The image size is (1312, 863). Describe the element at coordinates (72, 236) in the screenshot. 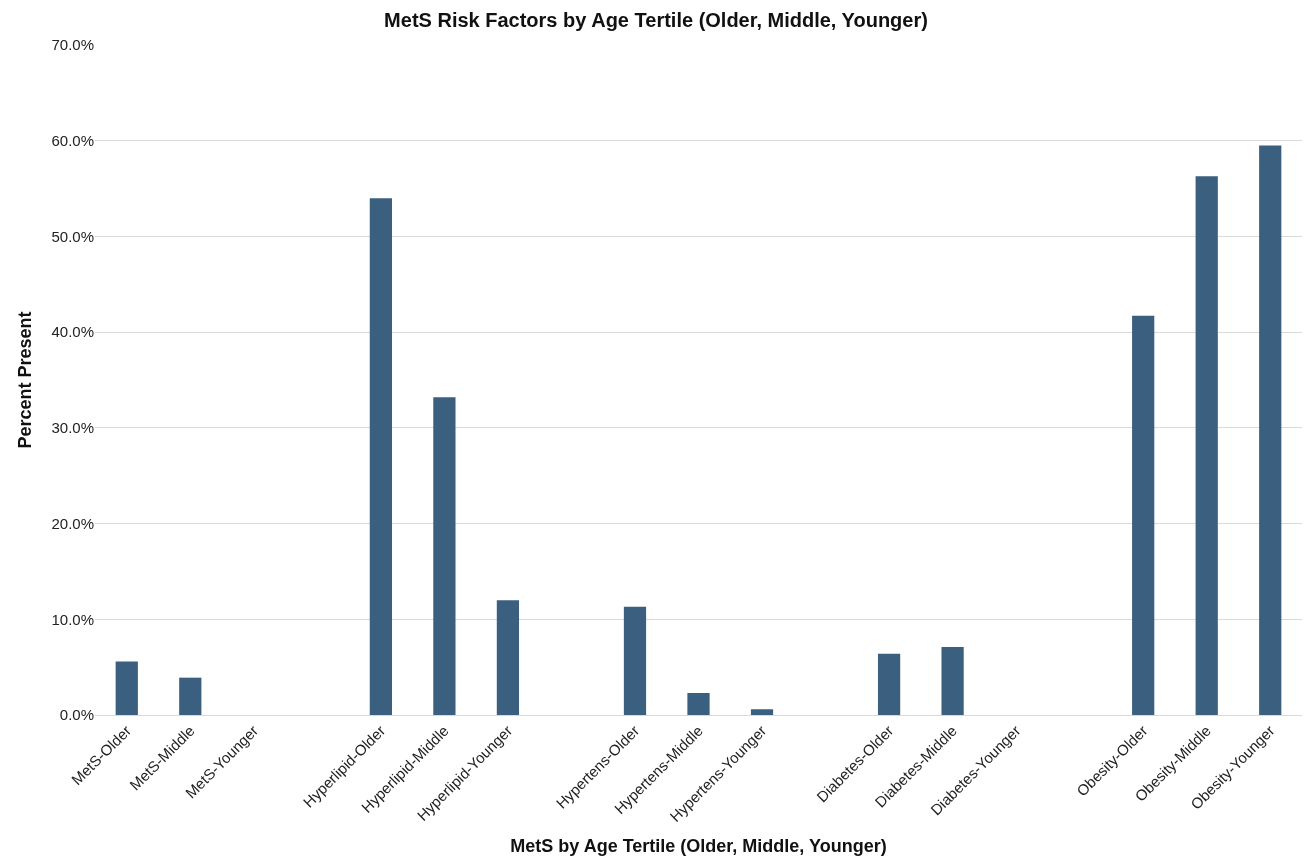

I see `y-tick-label: 50.0%` at that location.